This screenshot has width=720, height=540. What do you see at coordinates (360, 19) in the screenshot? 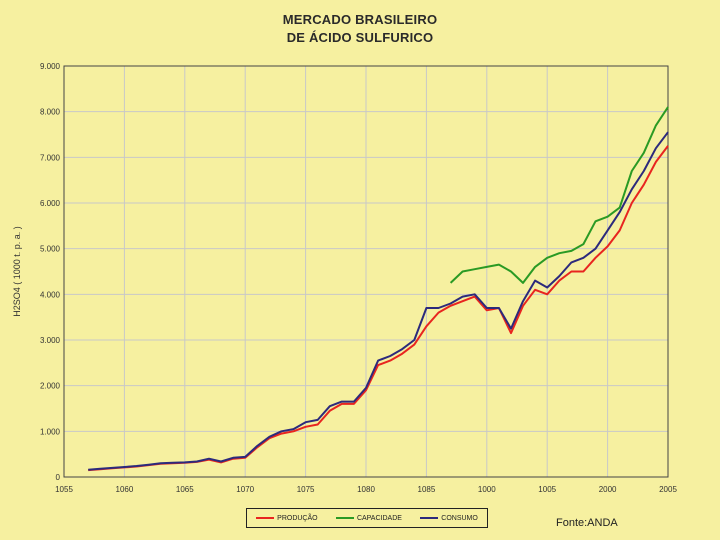
I see `chart-title-line-1: MERCADO BRASILEIRO` at bounding box center [360, 19].